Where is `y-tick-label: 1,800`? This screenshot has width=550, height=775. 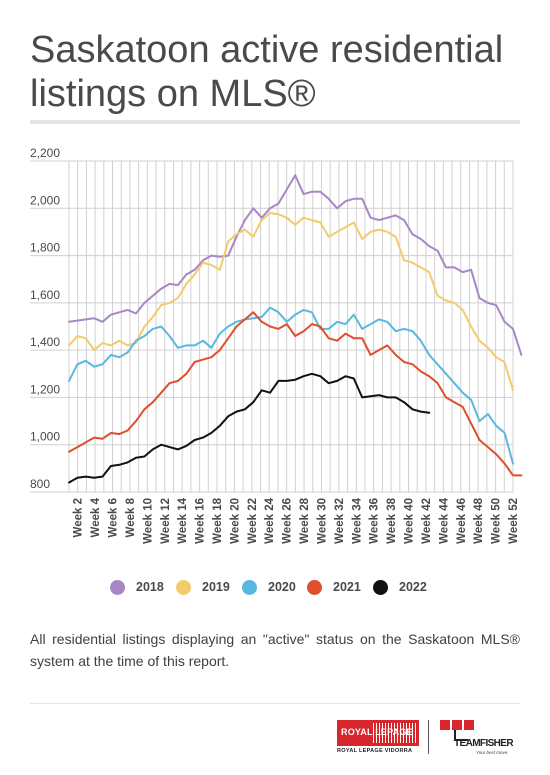
y-tick-label: 1,800 is located at coordinates (45, 248).